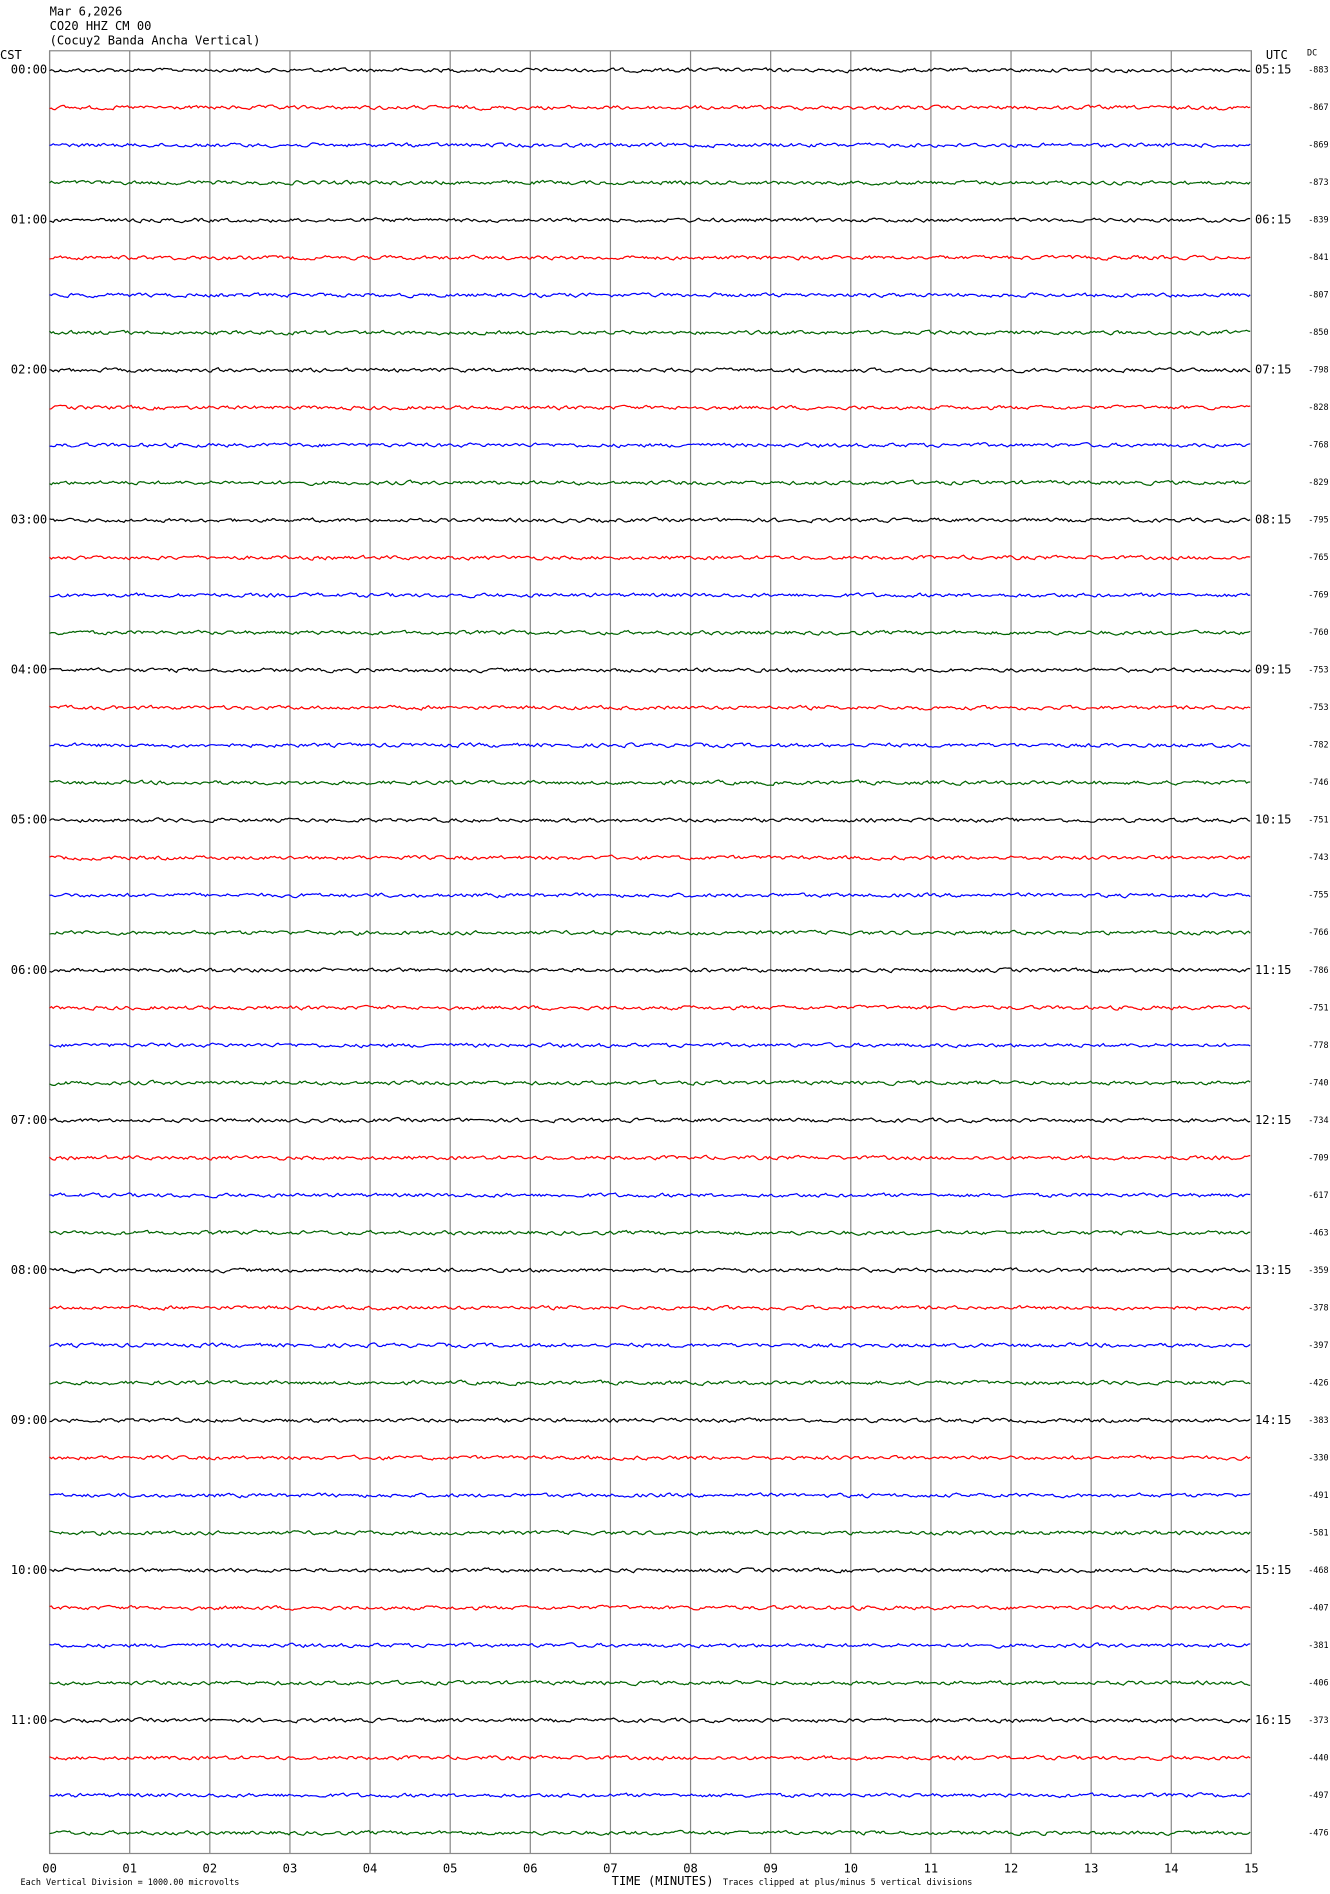 Image resolution: width=1330 pixels, height=1894 pixels. I want to click on left-axis-title: CST, so click(11, 55).